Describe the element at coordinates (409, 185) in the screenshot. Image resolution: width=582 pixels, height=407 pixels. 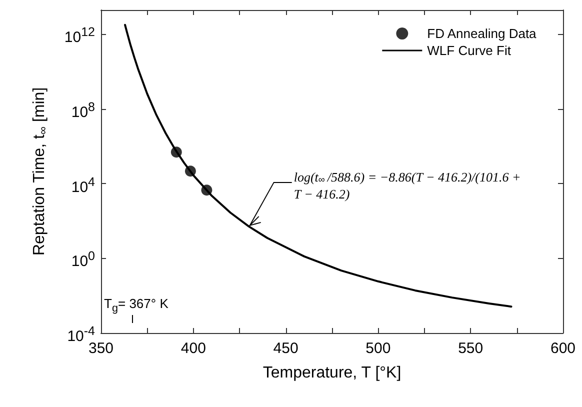
I see `annotation: log(t∞/588.6) = −8.86(T − 416.2)/(101.6 + T − 416.2)` at that location.